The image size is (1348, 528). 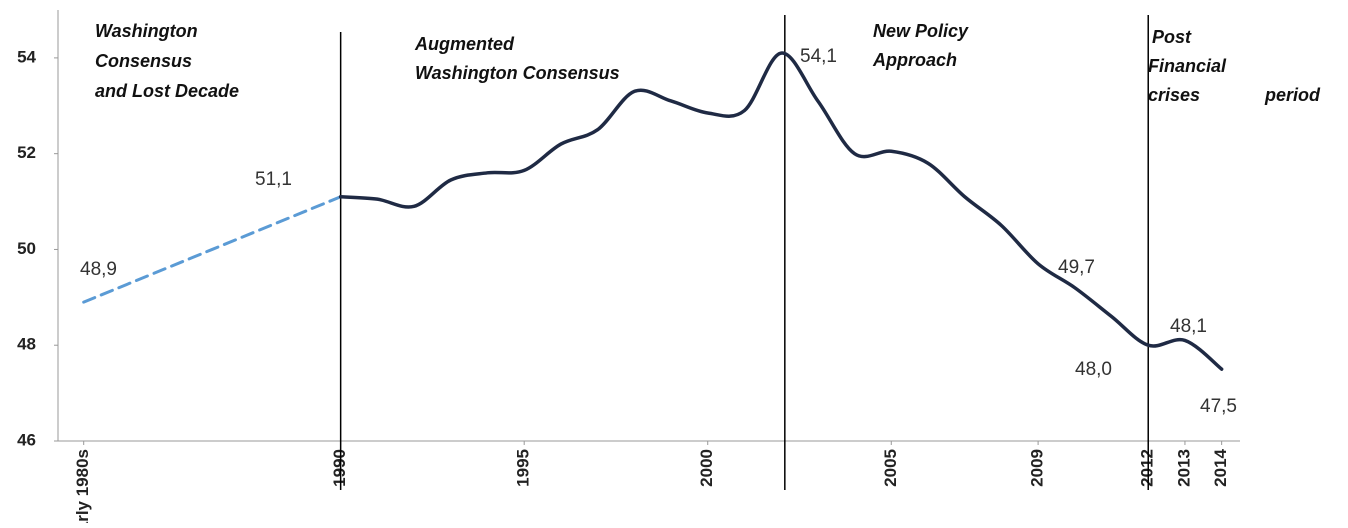 I want to click on period-annotation: Financial, so click(x=1187, y=66).